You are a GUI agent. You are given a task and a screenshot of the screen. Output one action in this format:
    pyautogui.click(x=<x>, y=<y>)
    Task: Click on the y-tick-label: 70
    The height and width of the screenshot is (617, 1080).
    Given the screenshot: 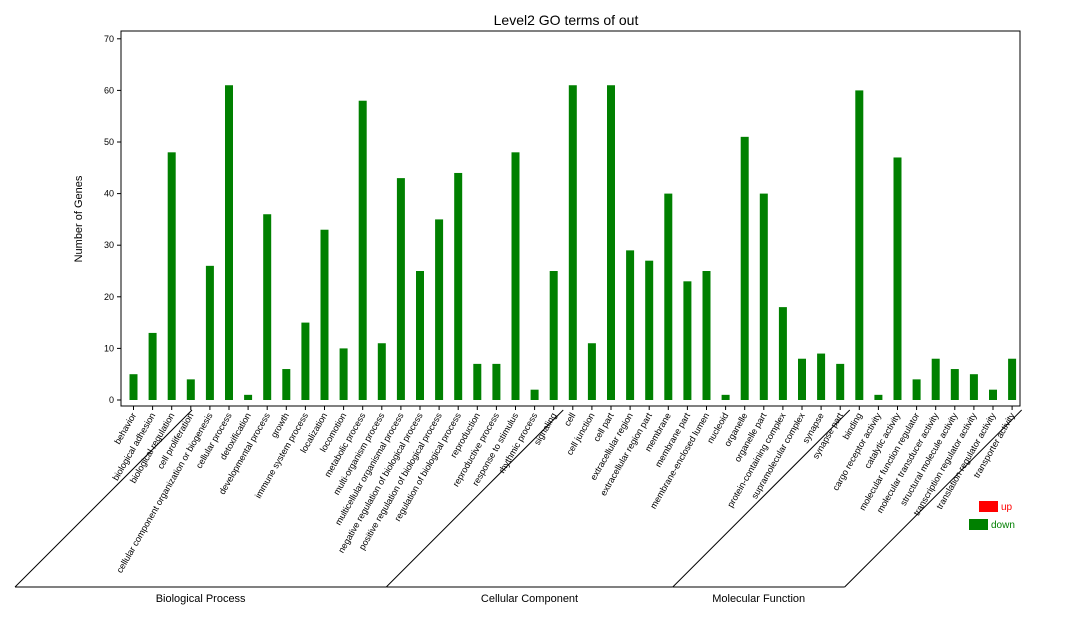 What is the action you would take?
    pyautogui.click(x=109, y=39)
    